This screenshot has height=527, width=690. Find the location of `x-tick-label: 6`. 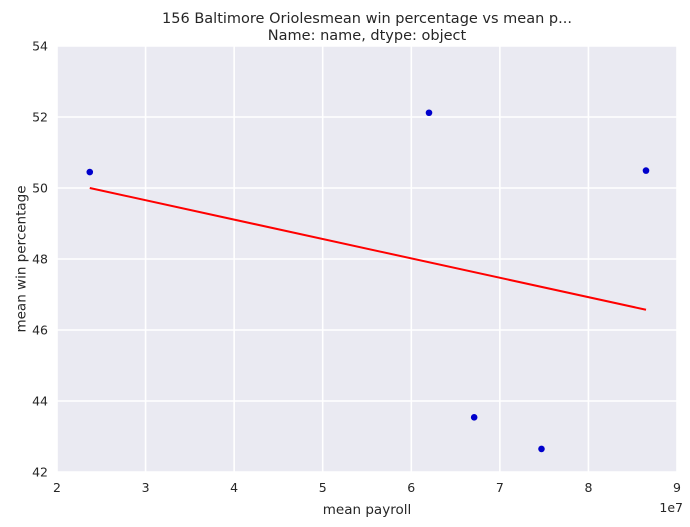

x-tick-label: 6 is located at coordinates (411, 487).